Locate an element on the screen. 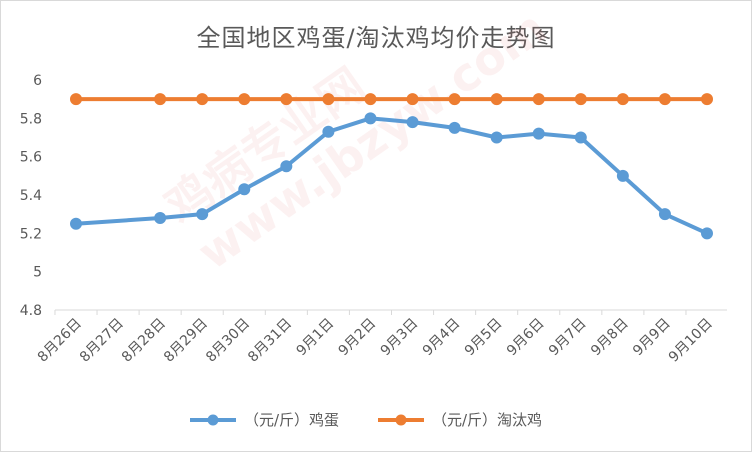  y-tick-label: 5.4 is located at coordinates (31, 196).